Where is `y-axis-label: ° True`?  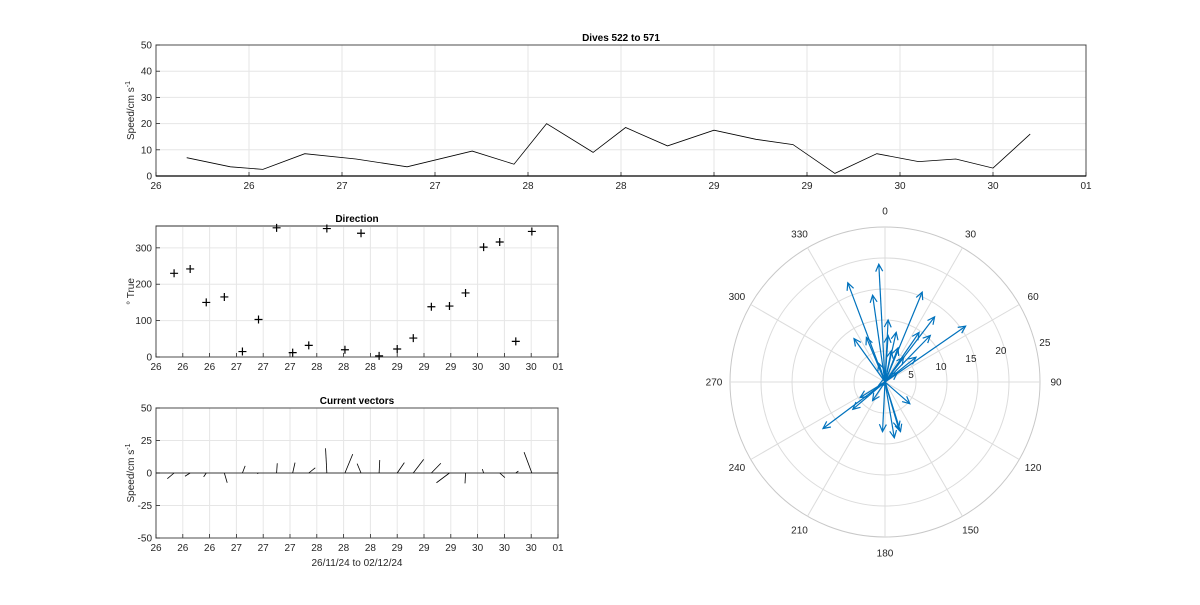 y-axis-label: ° True is located at coordinates (131, 291).